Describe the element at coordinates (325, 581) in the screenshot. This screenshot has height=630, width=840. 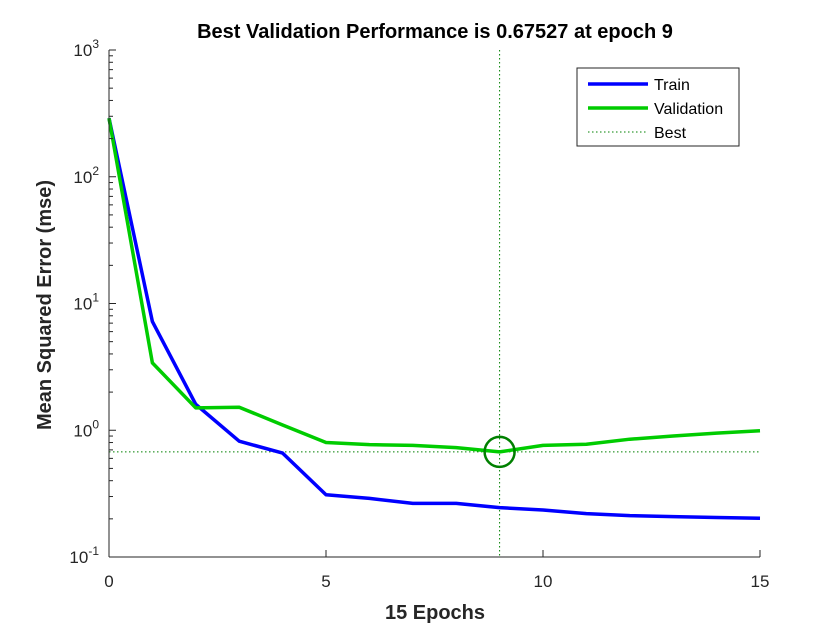
I see `x-tick-label: 5` at that location.